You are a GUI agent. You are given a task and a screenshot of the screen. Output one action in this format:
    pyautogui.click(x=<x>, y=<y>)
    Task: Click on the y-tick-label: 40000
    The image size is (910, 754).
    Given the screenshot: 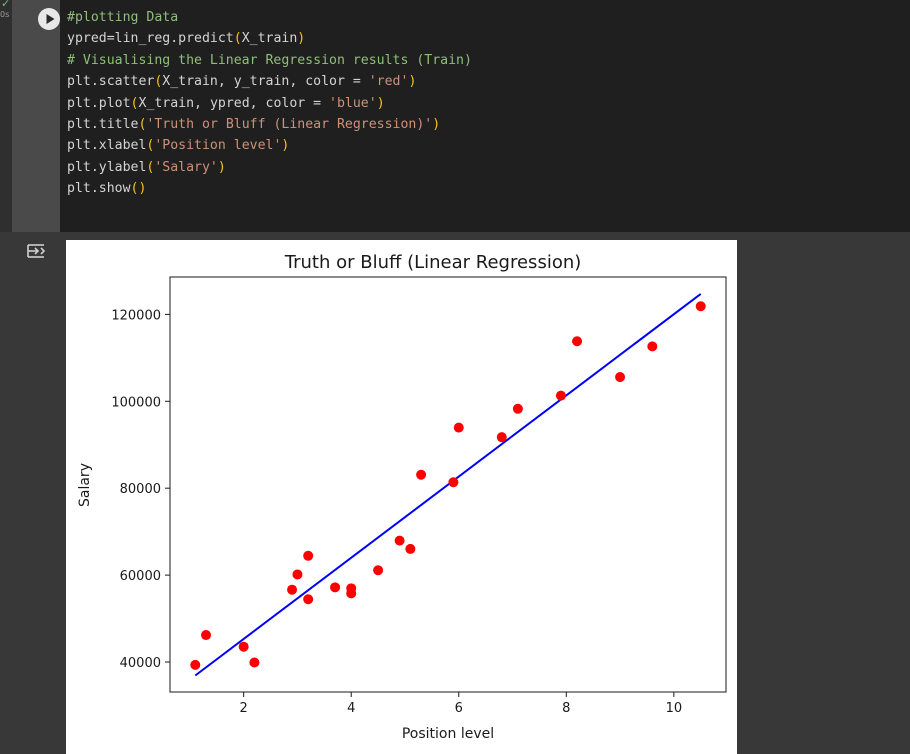 What is the action you would take?
    pyautogui.click(x=140, y=663)
    